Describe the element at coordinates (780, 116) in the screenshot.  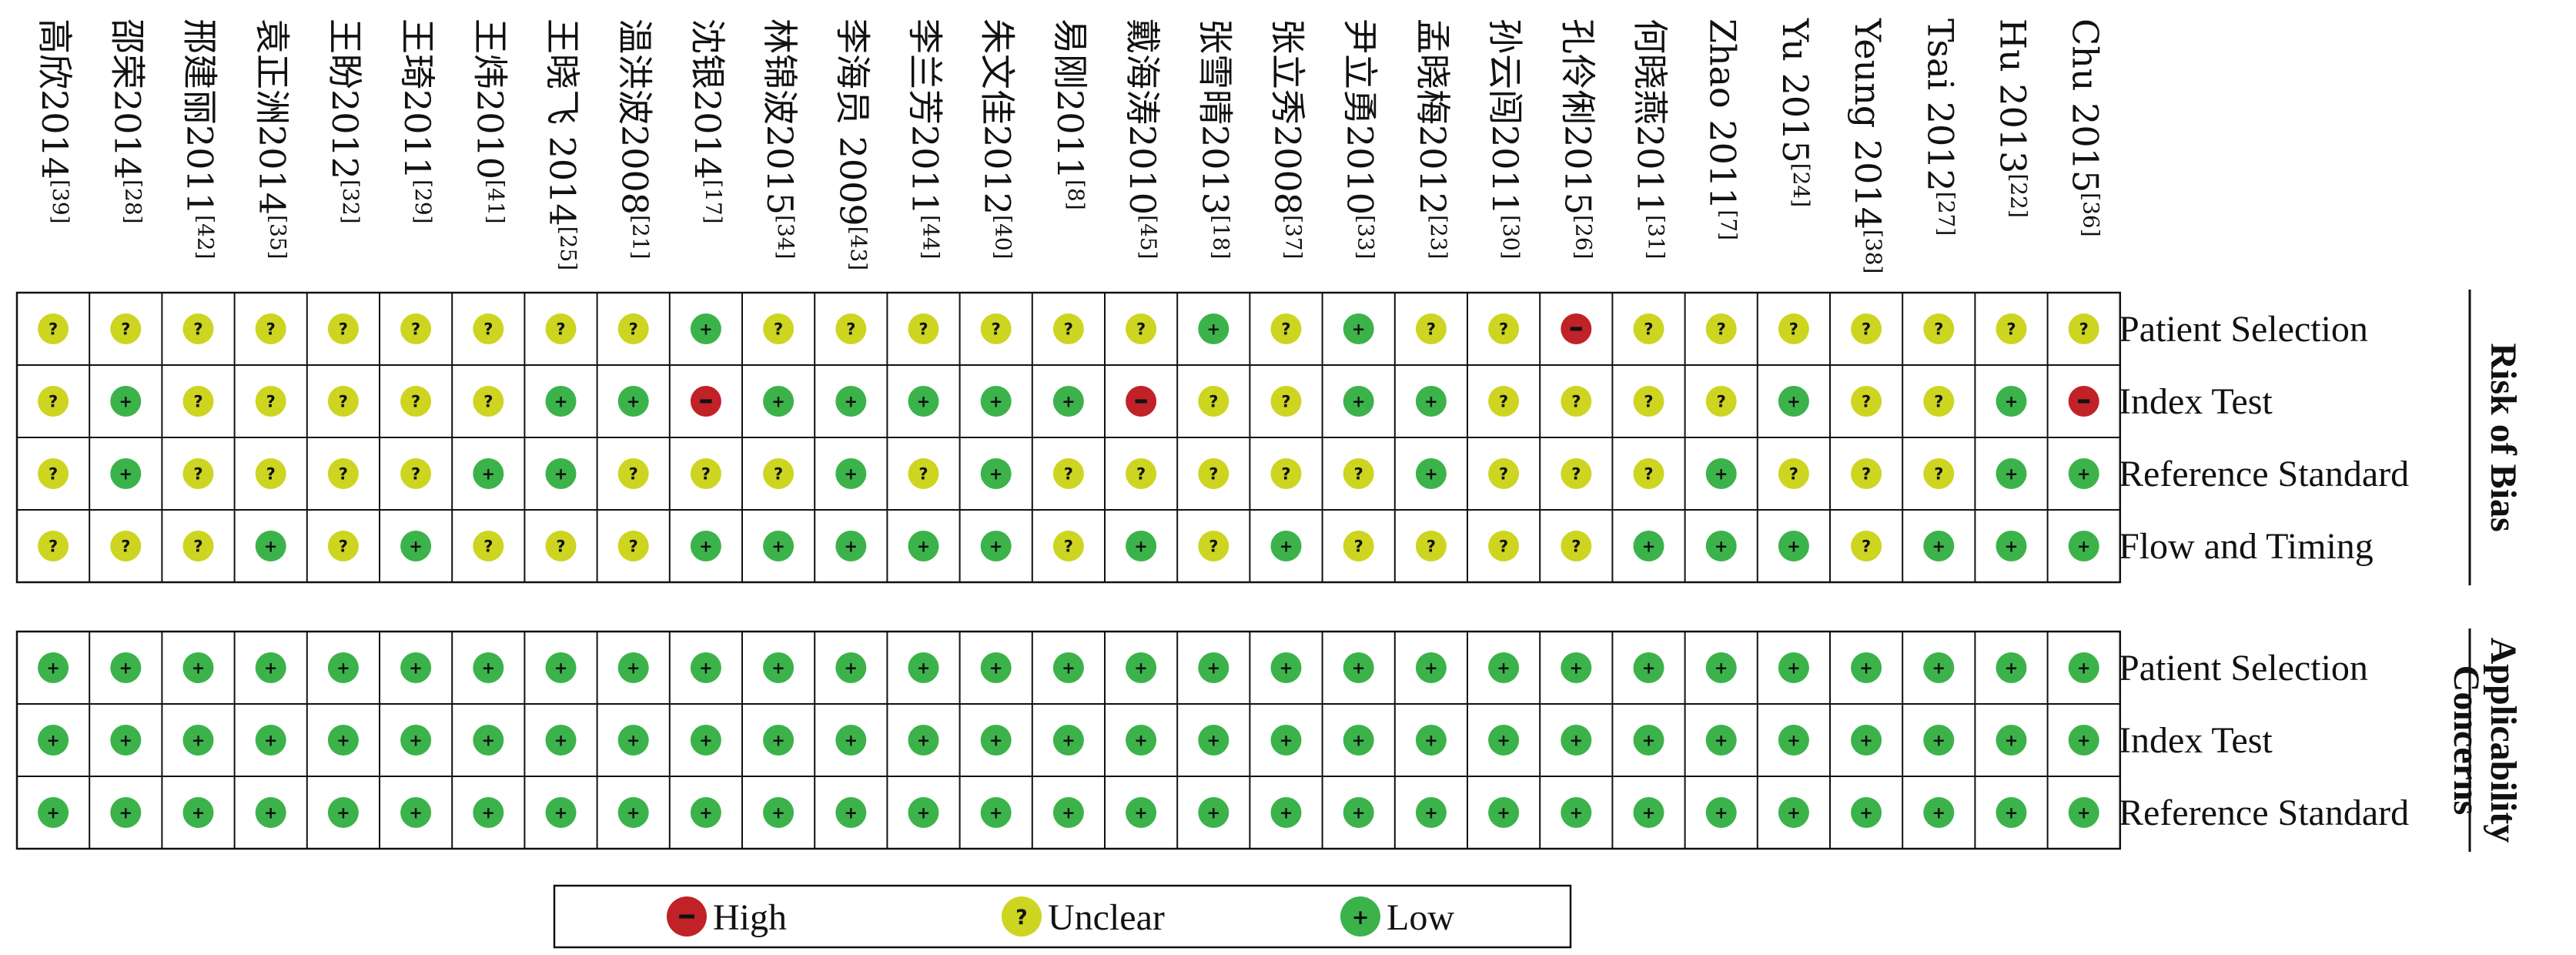
I see `study-name: 林锦波2015` at that location.